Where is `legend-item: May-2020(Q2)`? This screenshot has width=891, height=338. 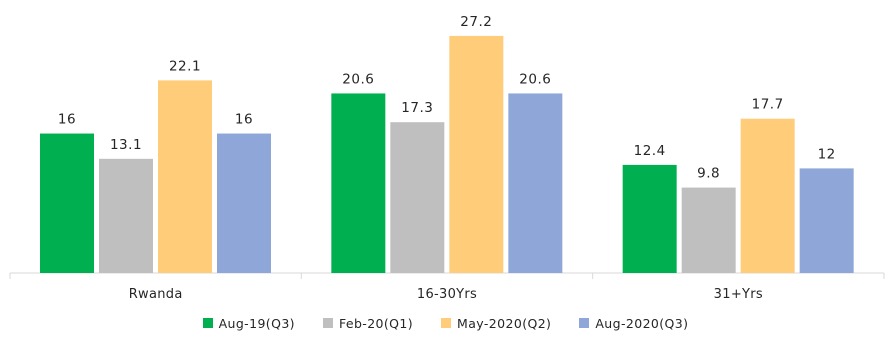 legend-item: May-2020(Q2) is located at coordinates (496, 323).